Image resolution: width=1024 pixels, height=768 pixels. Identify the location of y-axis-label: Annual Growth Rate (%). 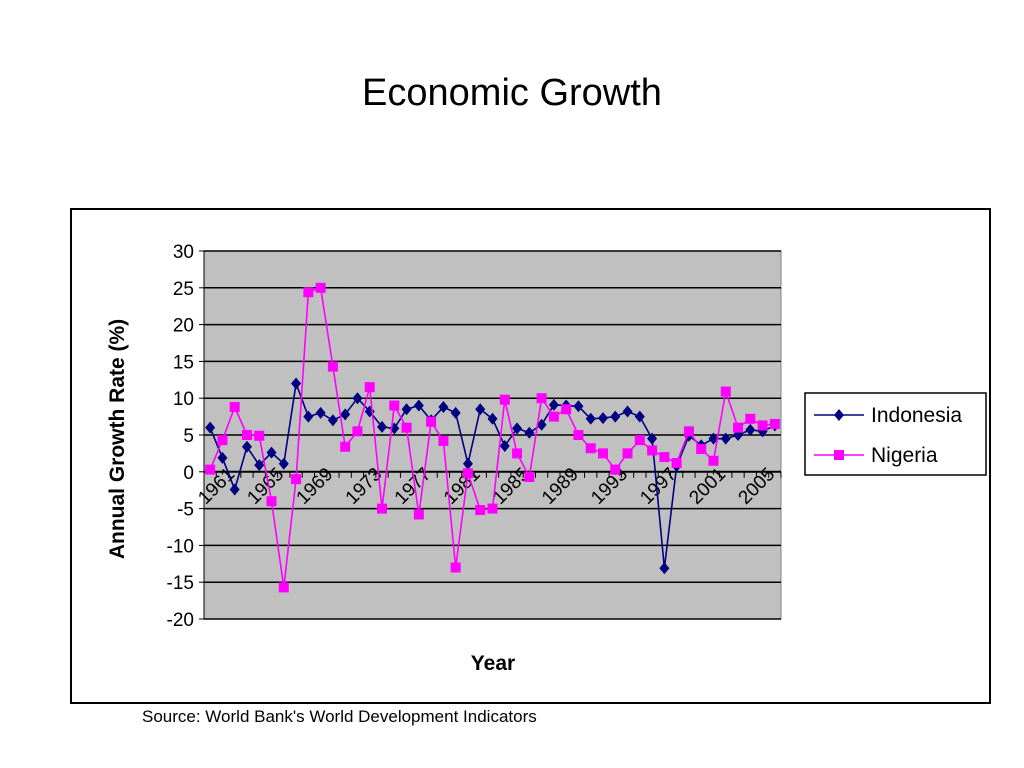
(117, 439).